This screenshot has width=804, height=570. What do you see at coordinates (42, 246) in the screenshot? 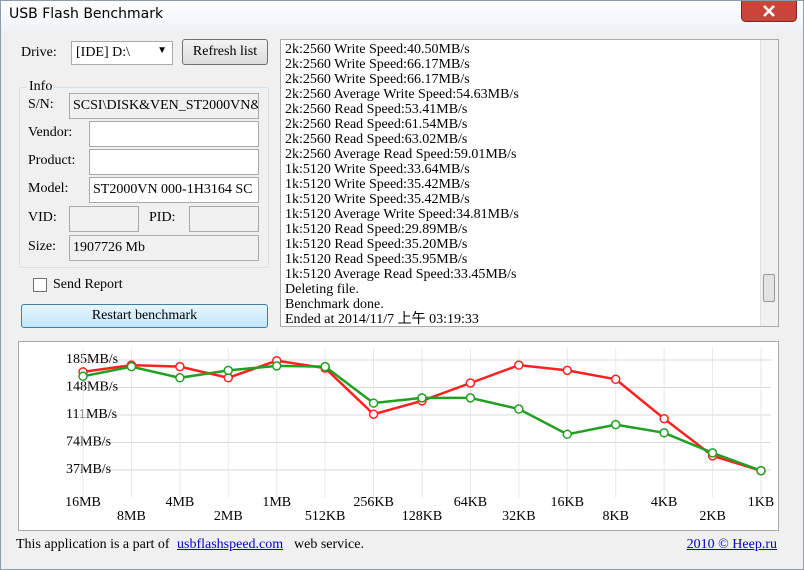
I see `size-label: Size:` at bounding box center [42, 246].